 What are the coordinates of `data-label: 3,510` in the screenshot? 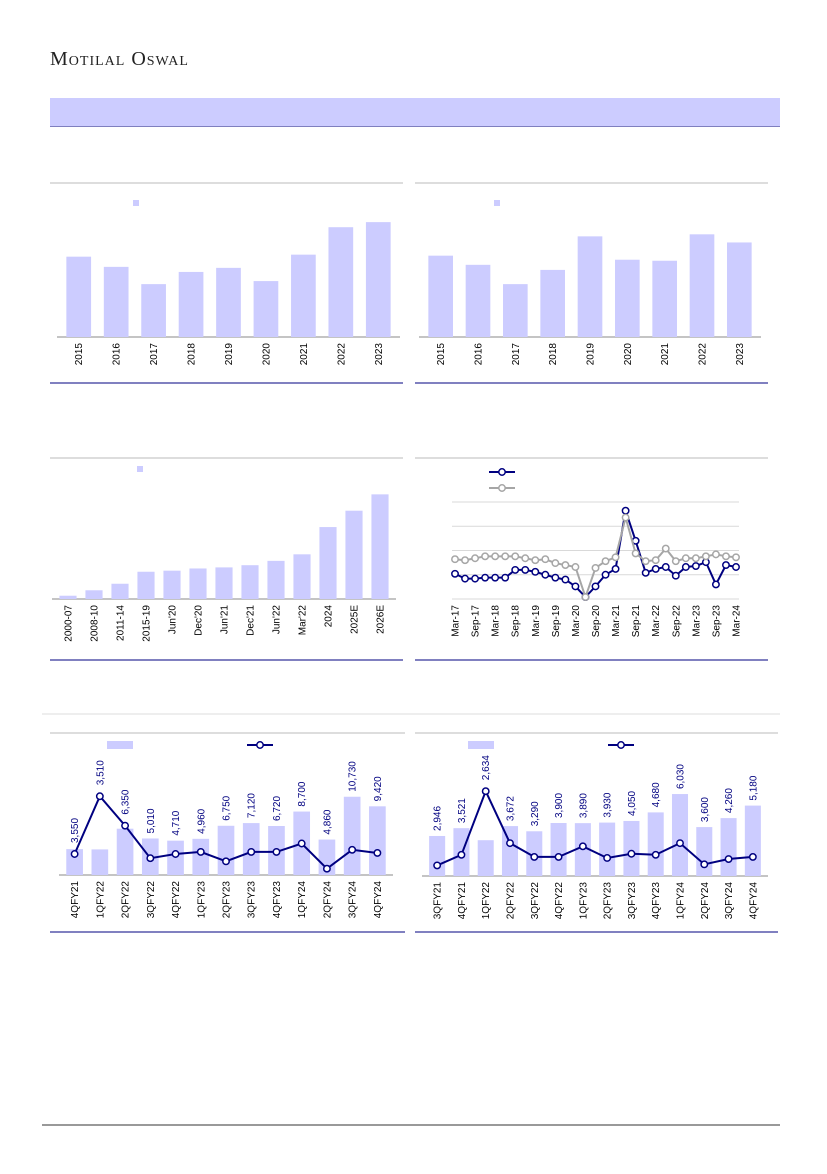 It's located at (100, 772).